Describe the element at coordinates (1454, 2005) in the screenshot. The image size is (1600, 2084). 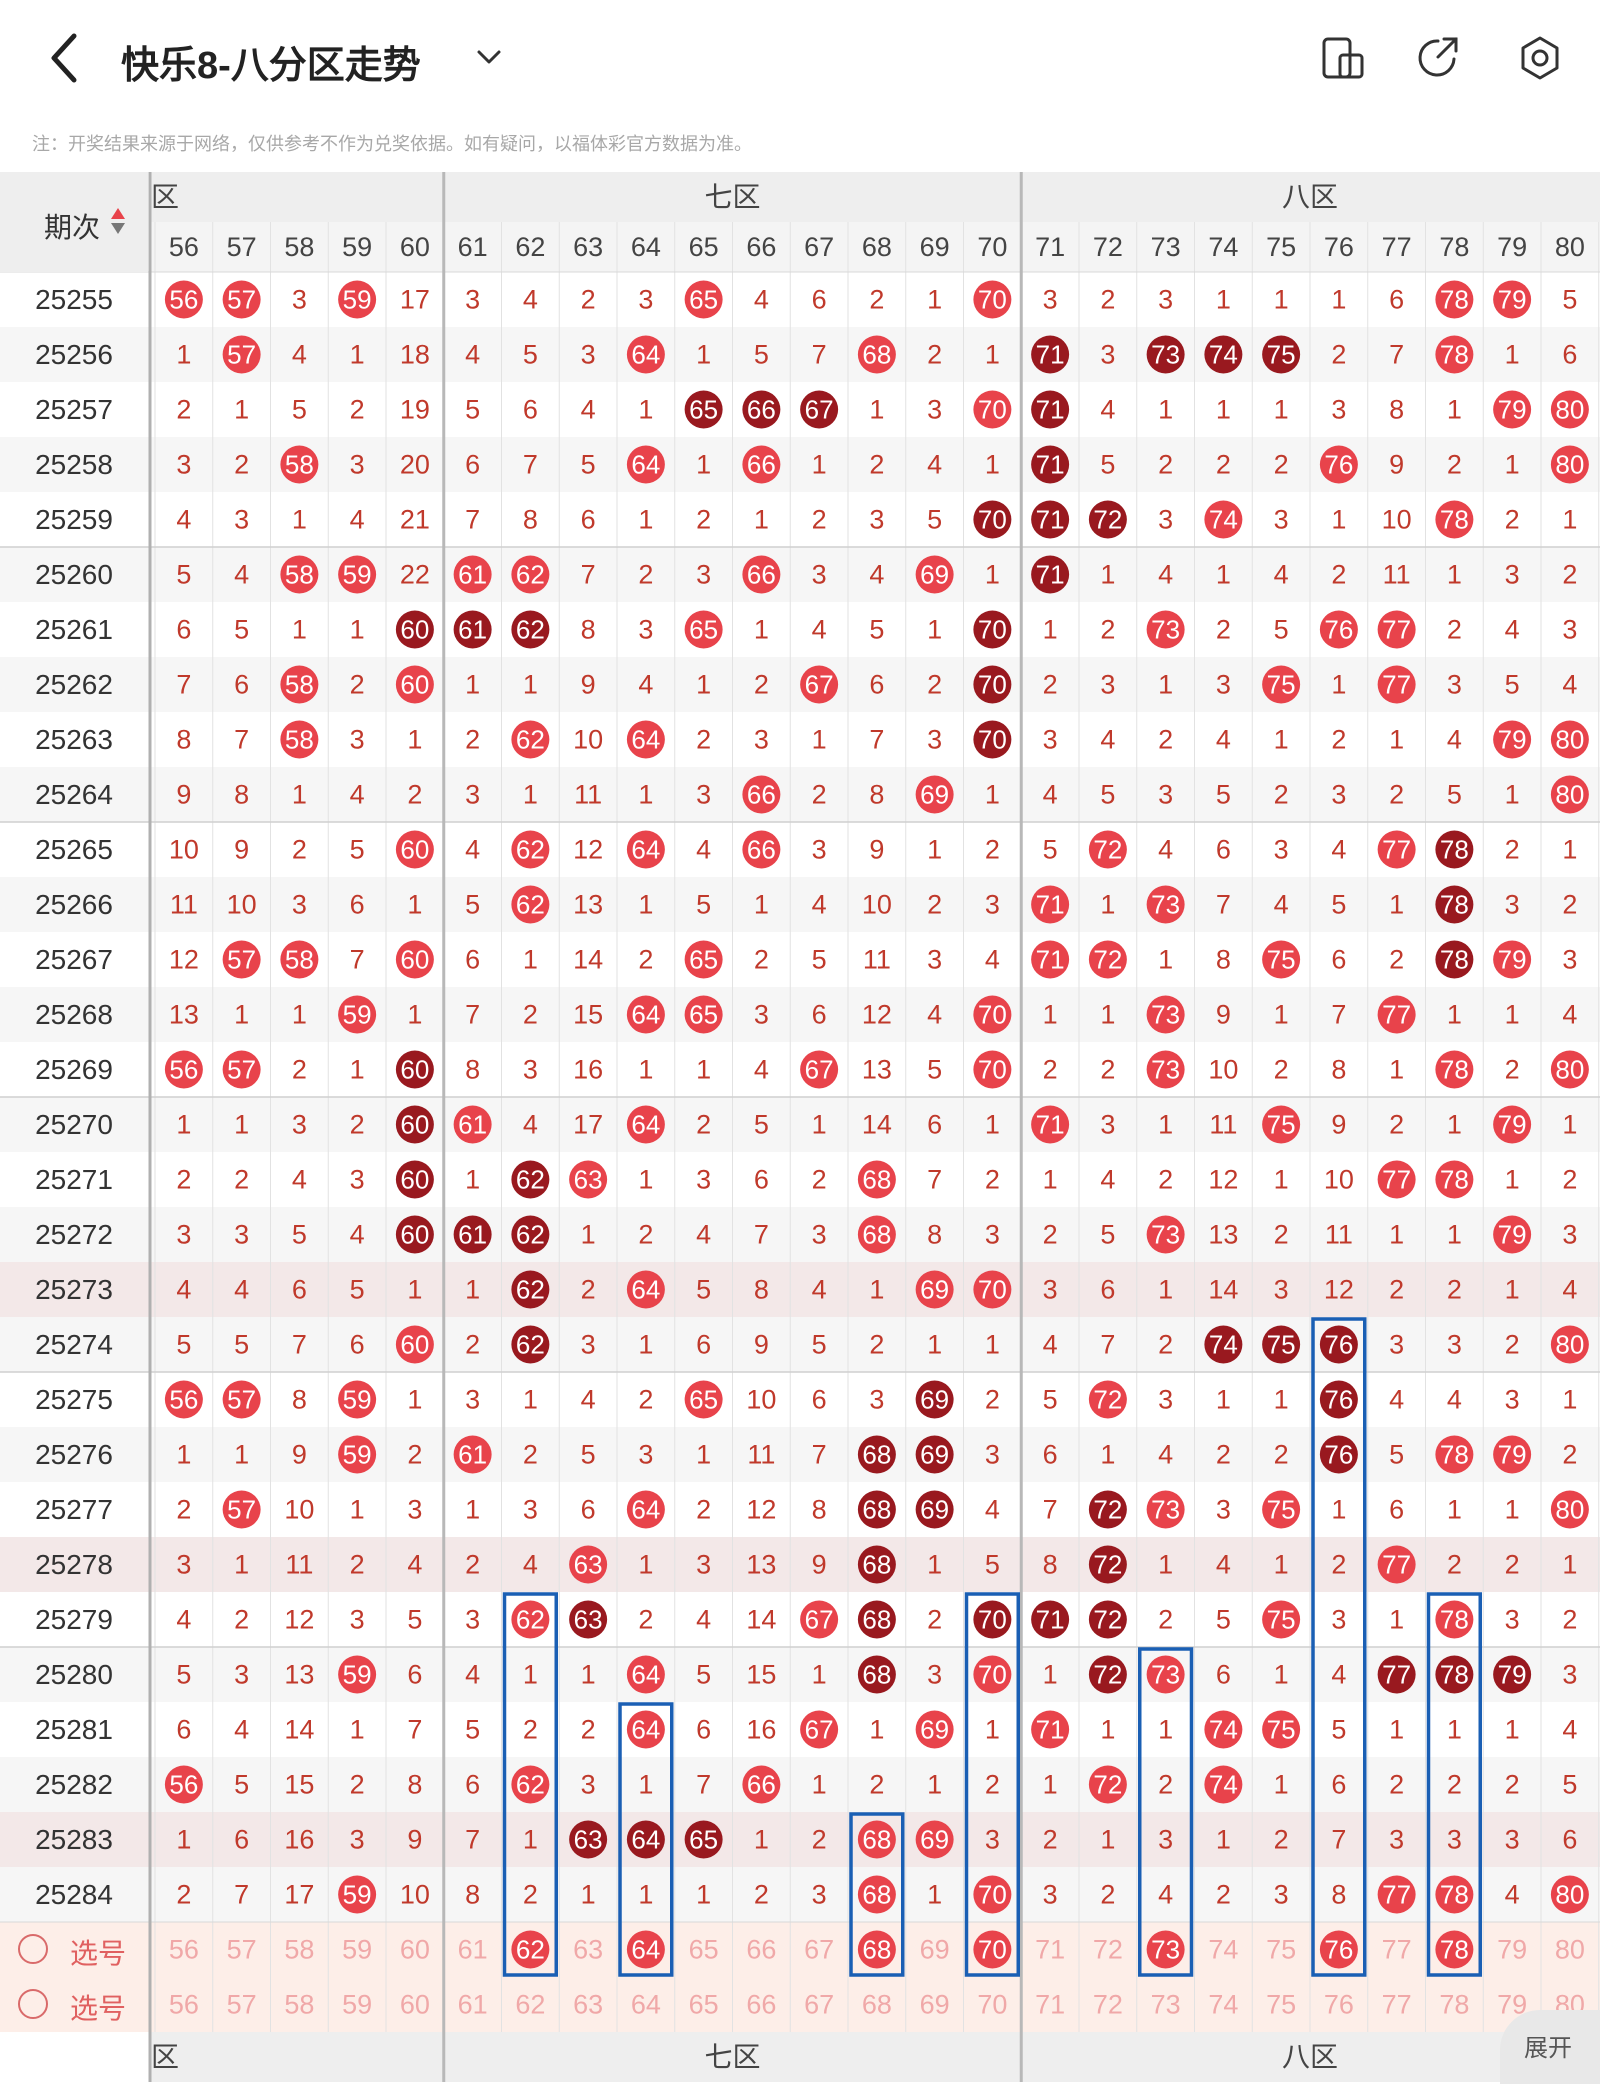
I see `pick-number: 78` at that location.